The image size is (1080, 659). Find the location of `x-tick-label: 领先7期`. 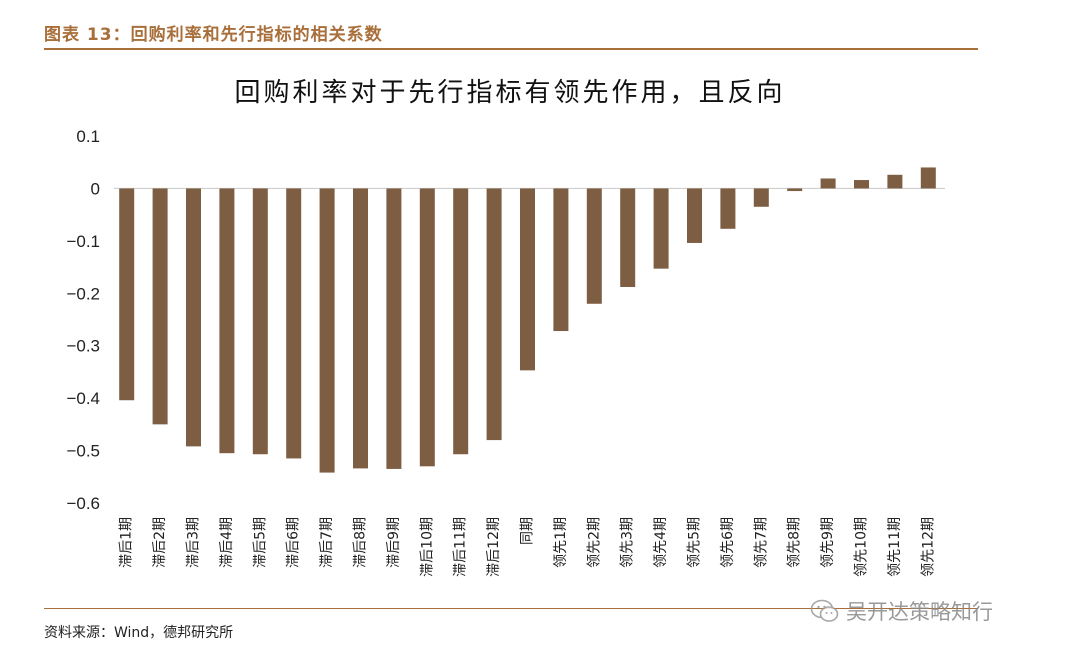

x-tick-label: 领先7期 is located at coordinates (761, 542).